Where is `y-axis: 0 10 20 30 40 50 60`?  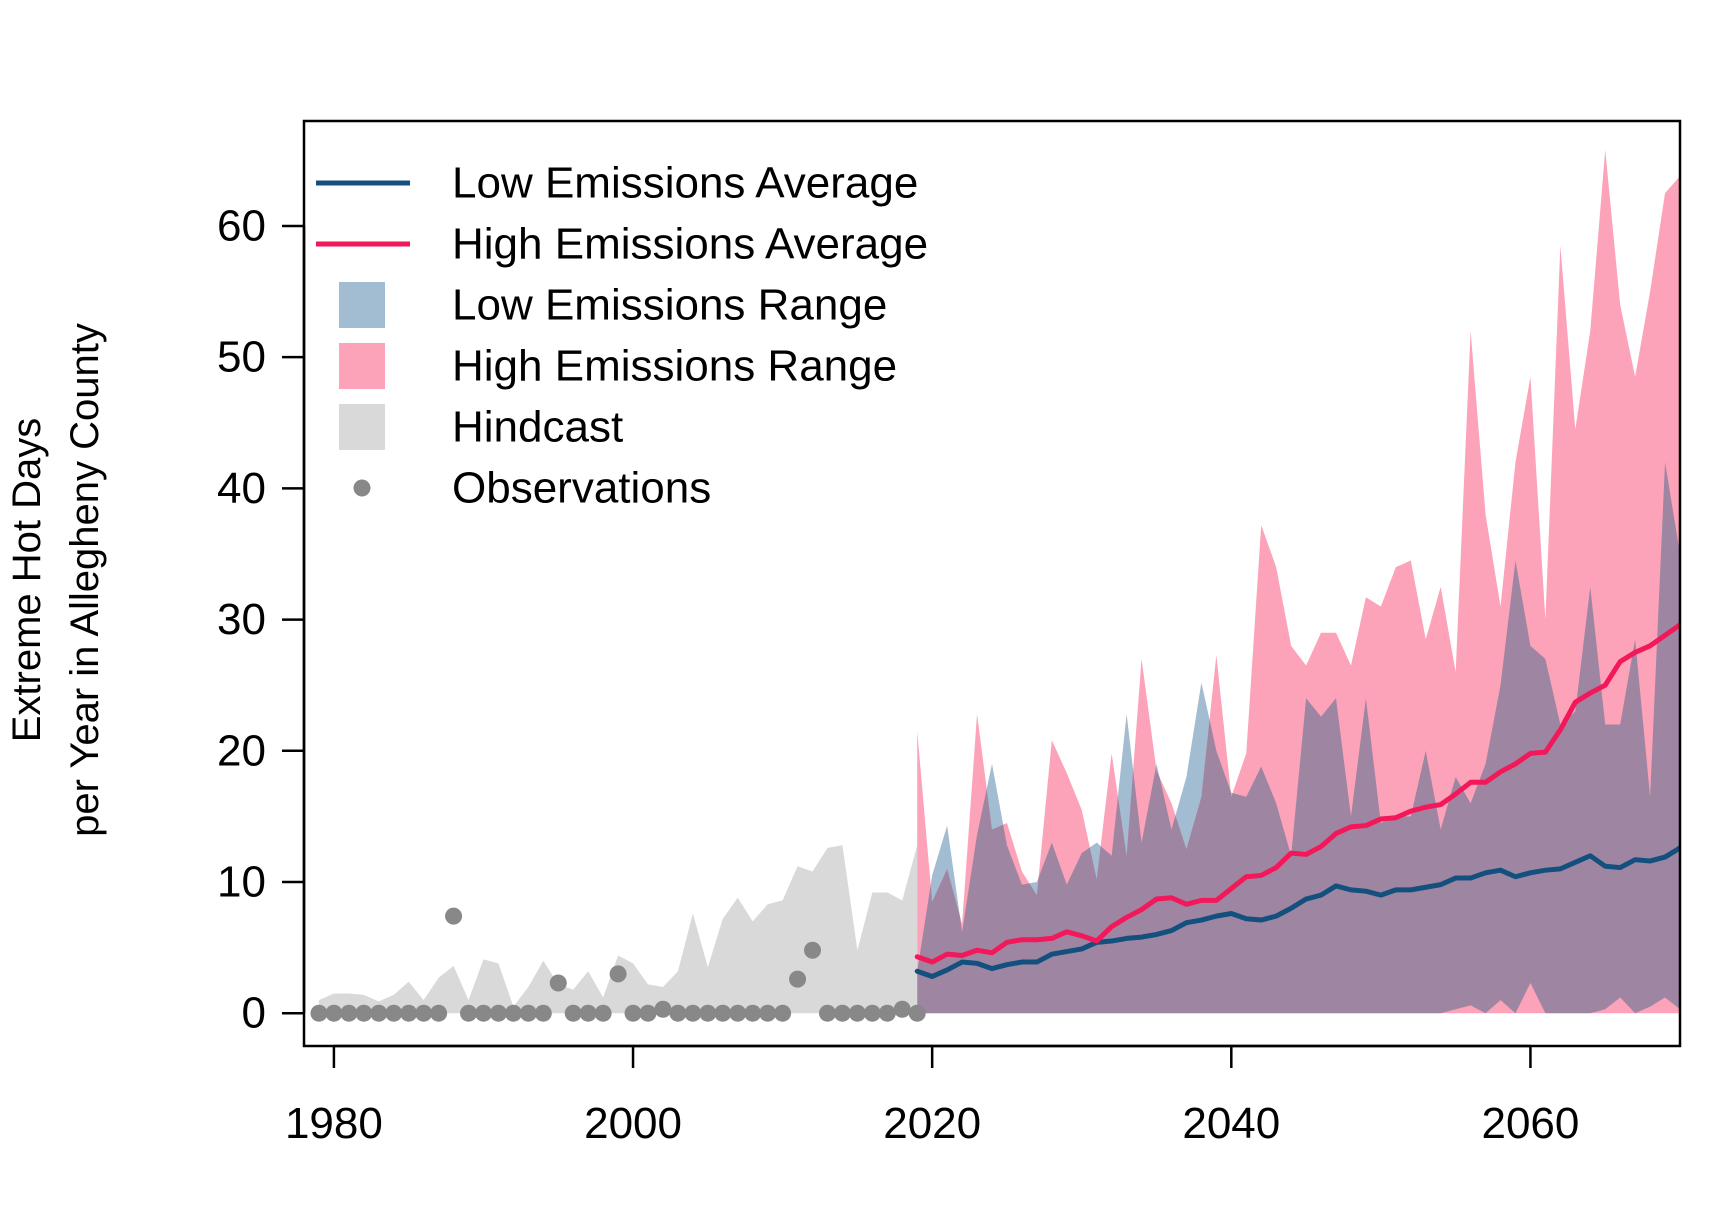
y-axis: 0 10 20 30 40 50 60 is located at coordinates (261, 619).